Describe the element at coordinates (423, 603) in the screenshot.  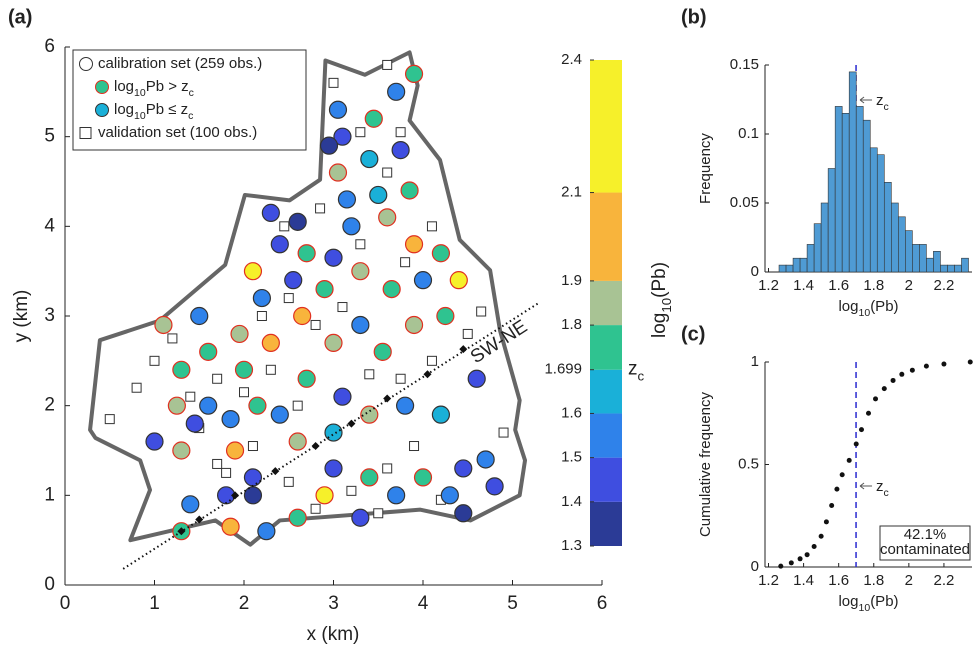
I see `x-tick-label: 4` at that location.